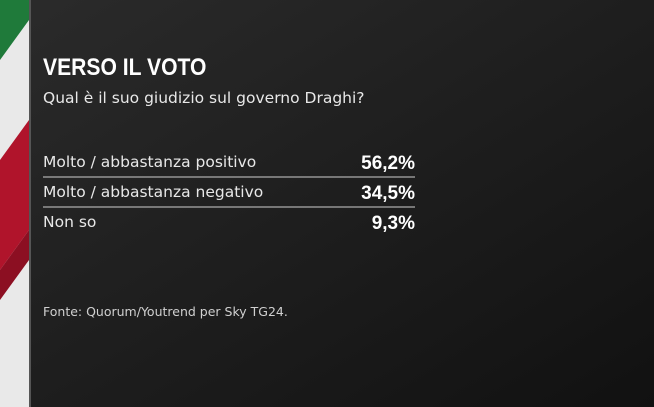  Describe the element at coordinates (14, 30) in the screenshot. I see `flag-green` at that location.